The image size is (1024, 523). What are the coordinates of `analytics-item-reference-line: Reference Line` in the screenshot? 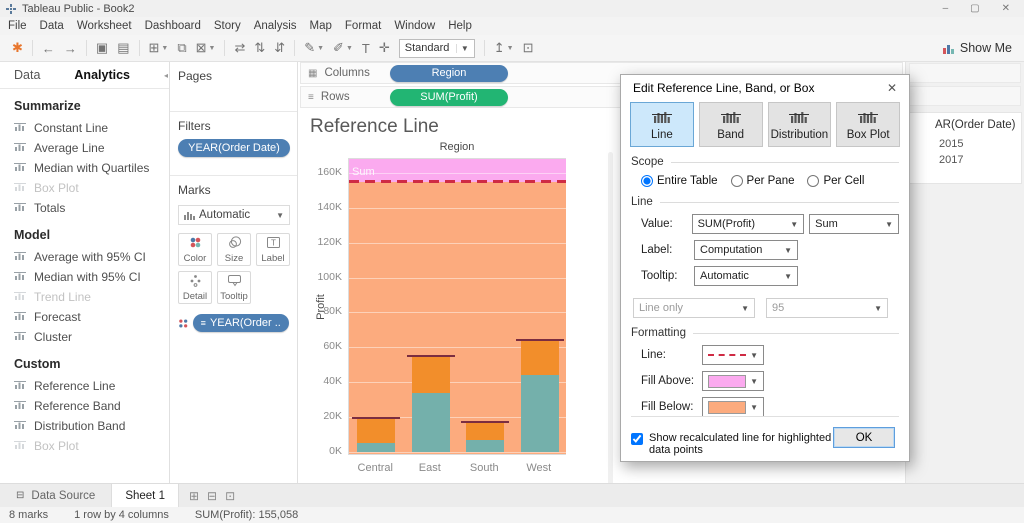 It's located at (84, 386).